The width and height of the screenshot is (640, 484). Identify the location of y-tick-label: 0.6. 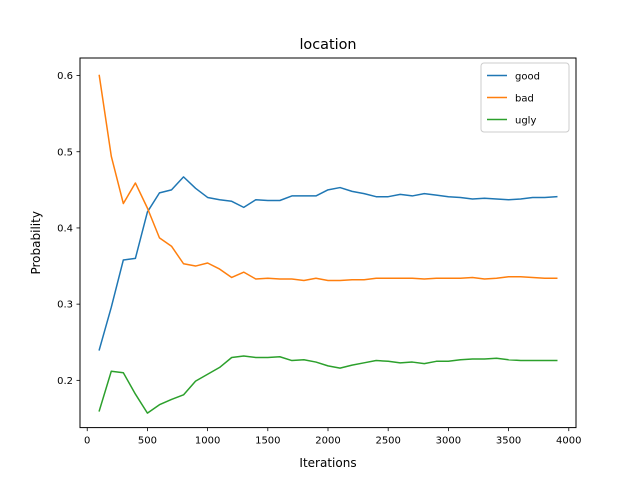
(65, 76).